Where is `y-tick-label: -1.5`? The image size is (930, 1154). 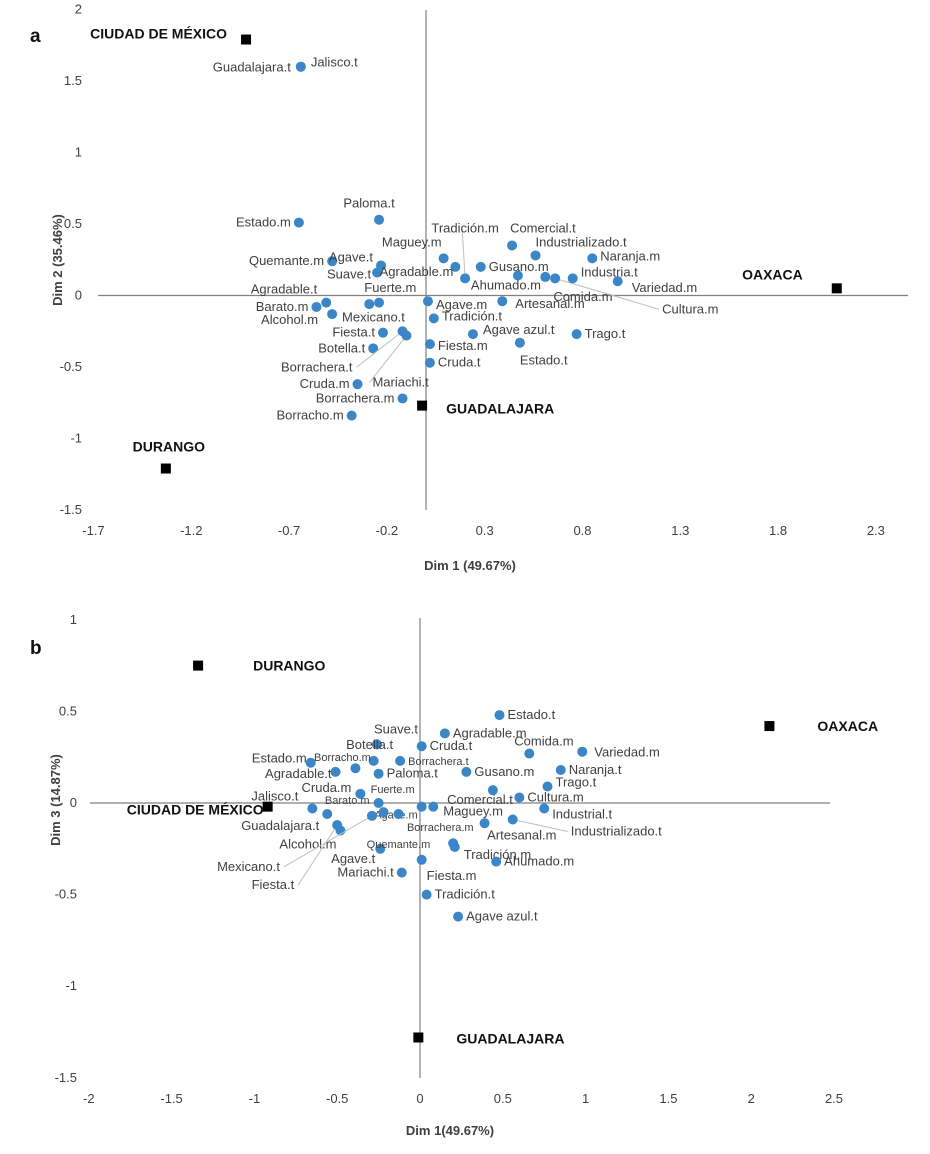
y-tick-label: -1.5 is located at coordinates (66, 1077).